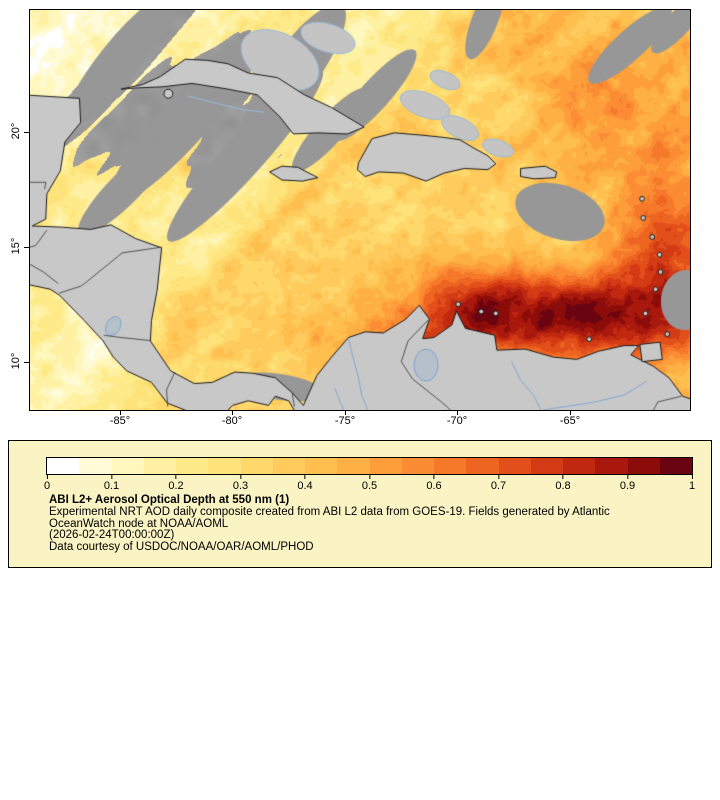 The height and width of the screenshot is (800, 720). Describe the element at coordinates (345, 421) in the screenshot. I see `x-axis-label-m75: -75°` at that location.